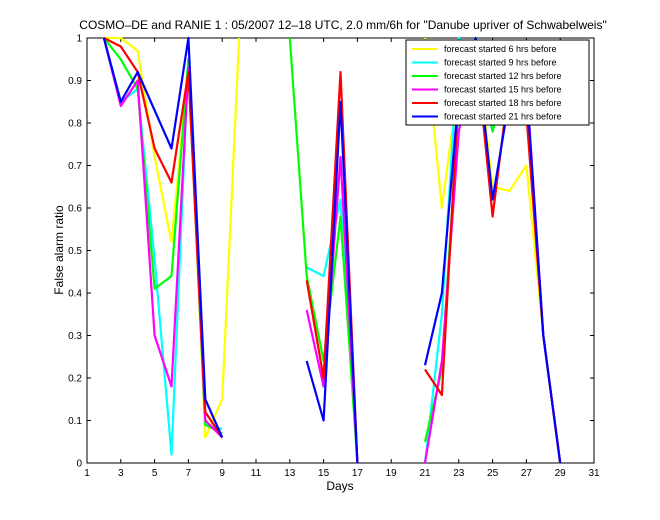  I want to click on x-tick-label: 19, so click(392, 473).